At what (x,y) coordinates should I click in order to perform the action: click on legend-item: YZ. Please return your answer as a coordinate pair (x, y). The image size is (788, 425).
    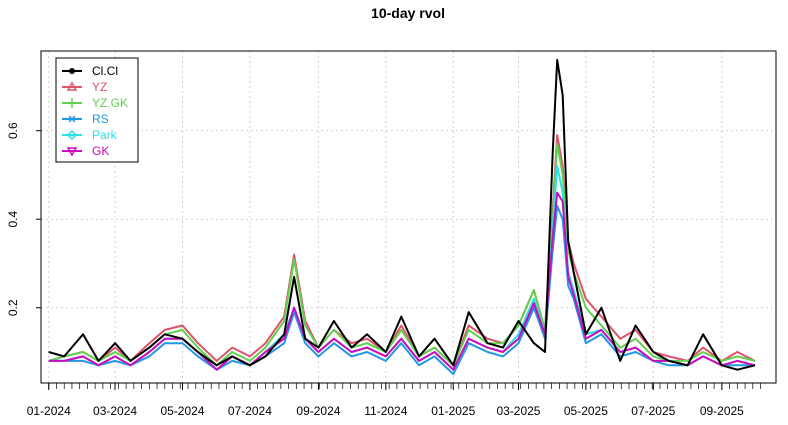
    Looking at the image, I should click on (84, 87).